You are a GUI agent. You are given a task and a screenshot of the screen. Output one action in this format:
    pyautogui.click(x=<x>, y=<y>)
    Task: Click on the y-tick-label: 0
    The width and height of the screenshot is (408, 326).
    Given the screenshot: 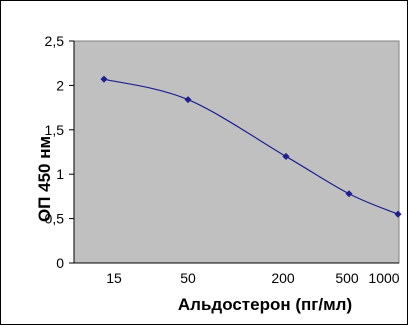 What is the action you would take?
    pyautogui.click(x=60, y=263)
    